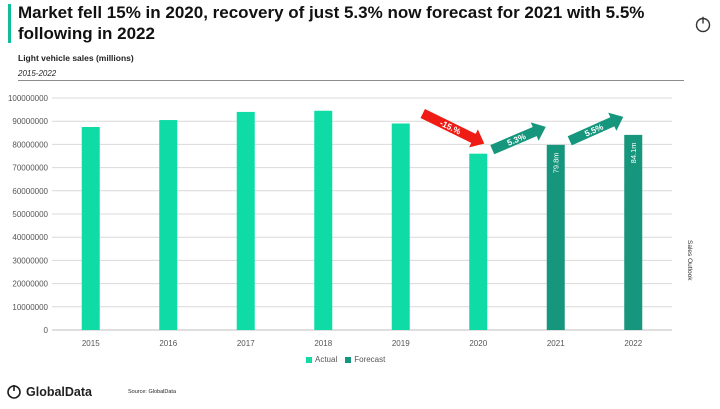 The image size is (720, 409). I want to click on y-tick-label: 60000000, so click(30, 191).